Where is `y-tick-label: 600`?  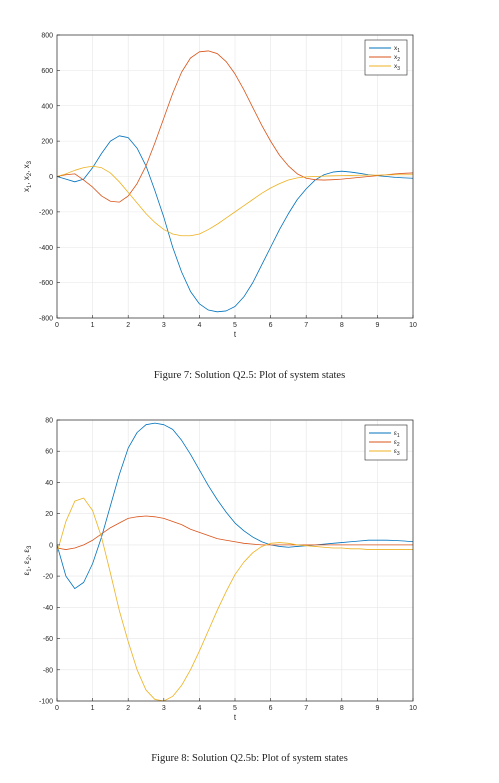
y-tick-label: 600 is located at coordinates (47, 71).